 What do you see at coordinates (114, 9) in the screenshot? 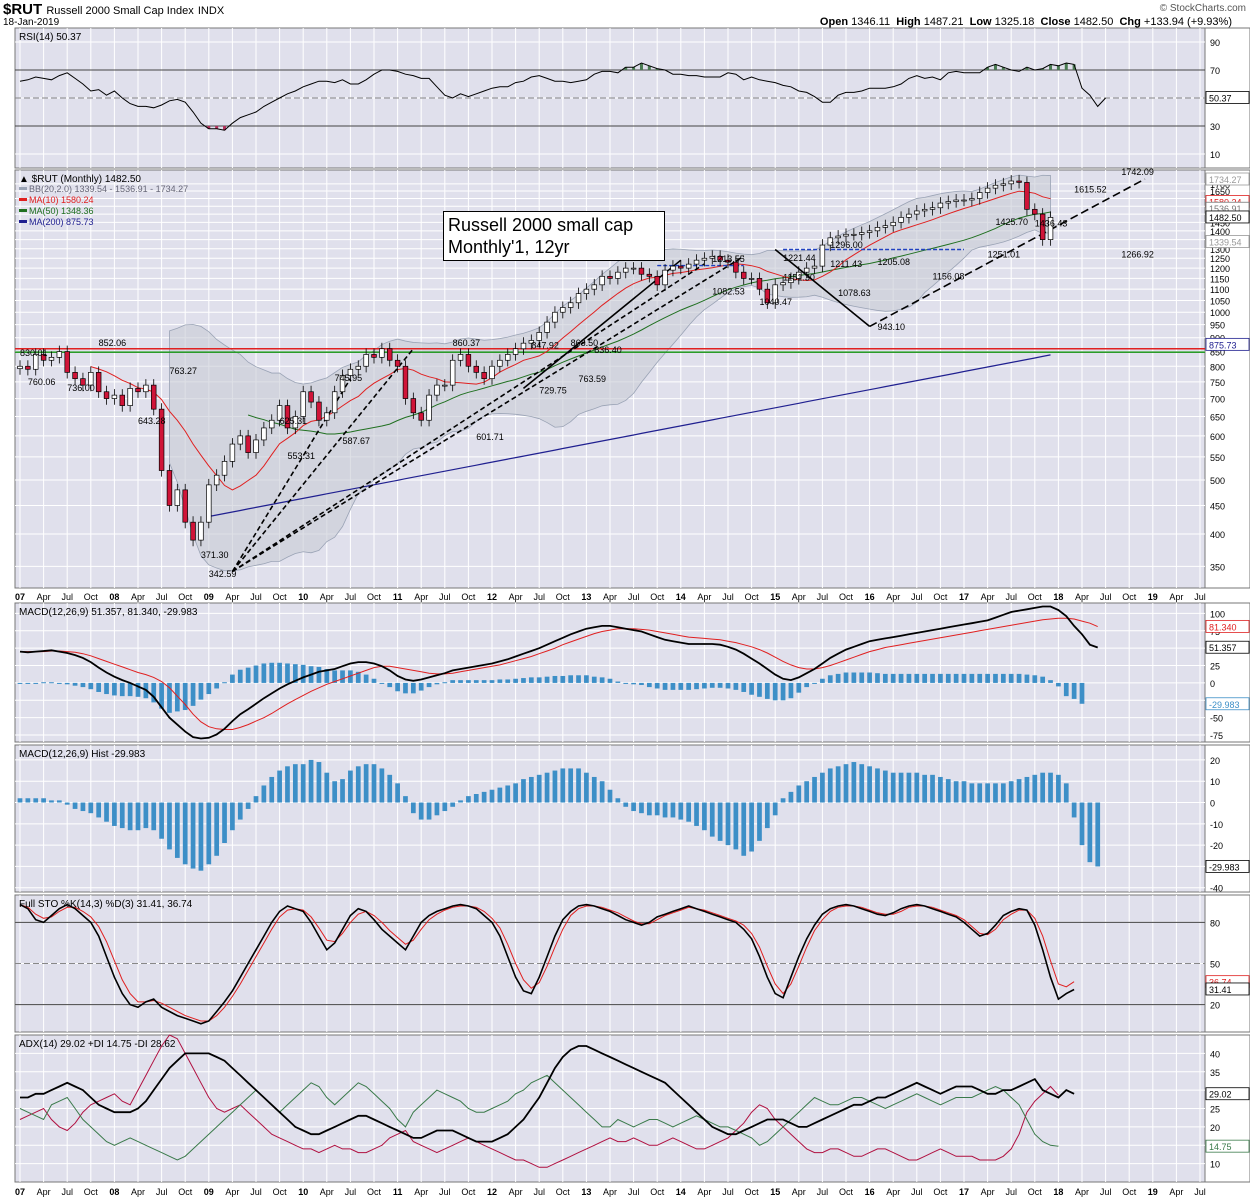
I see `ticker-symbol: $RUT Russell 2000 Small Cap Index INDX` at bounding box center [114, 9].